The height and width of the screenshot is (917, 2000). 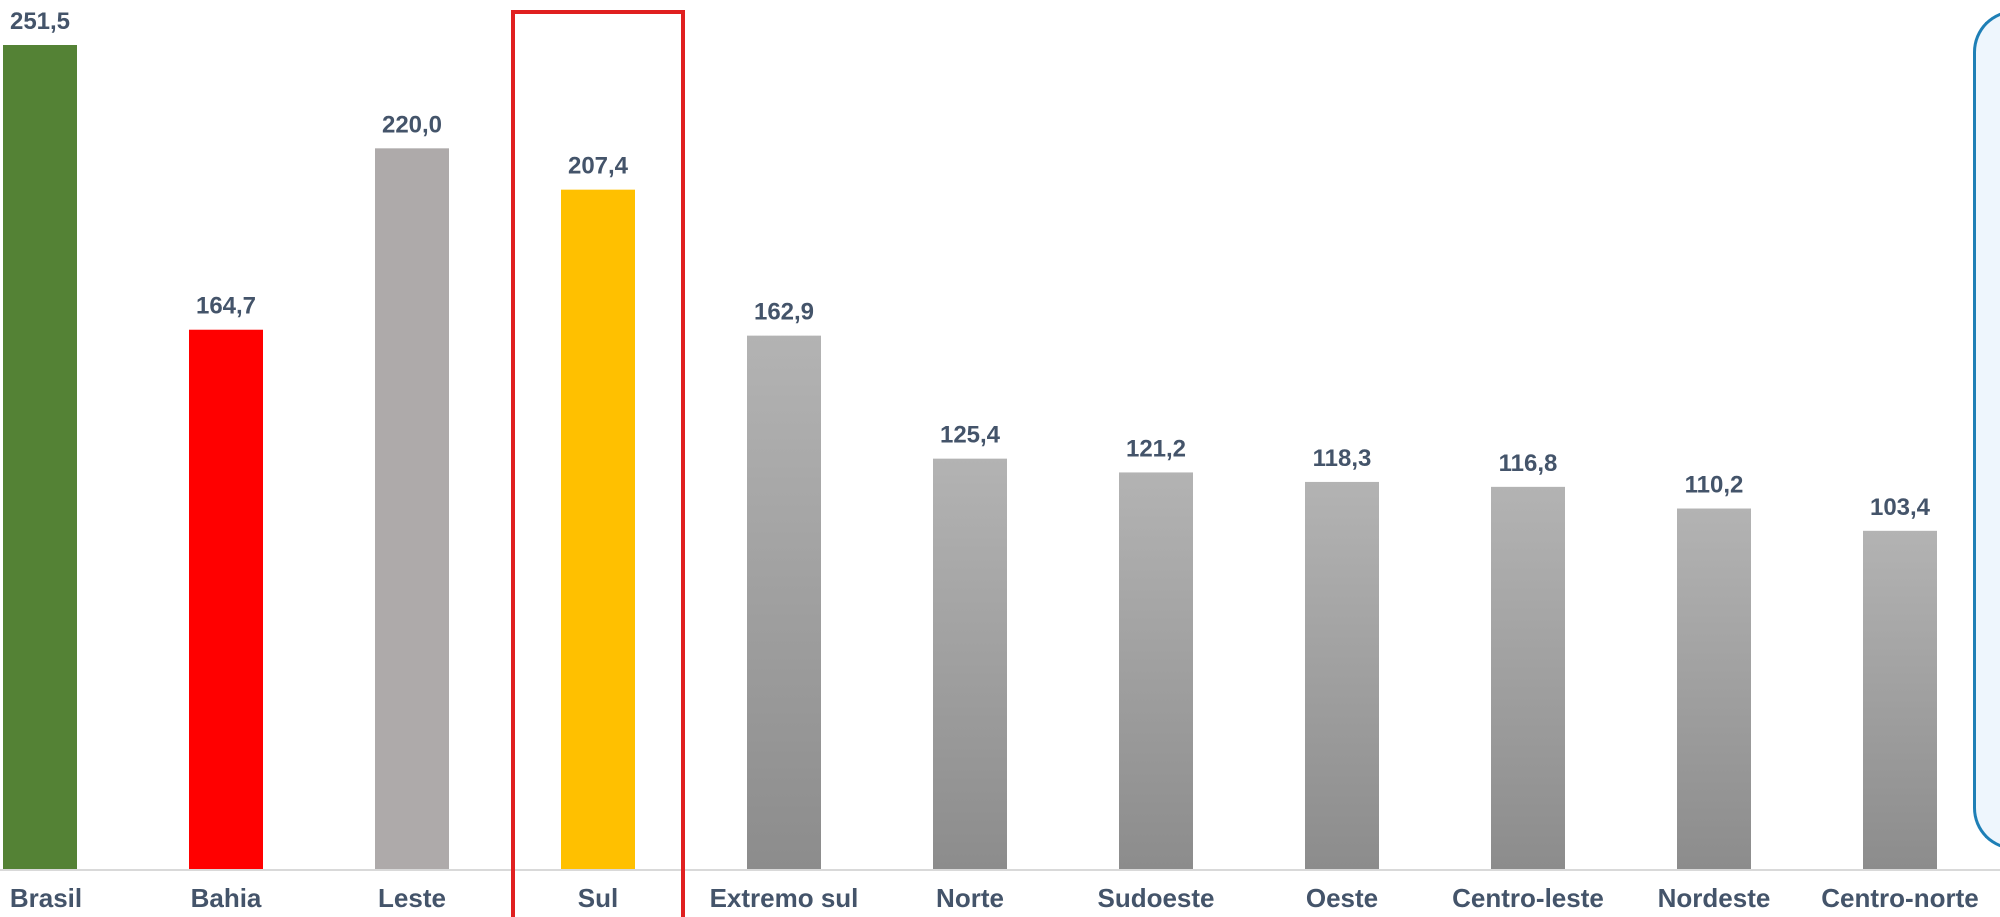 I want to click on category-label: Brasil, so click(x=46, y=898).